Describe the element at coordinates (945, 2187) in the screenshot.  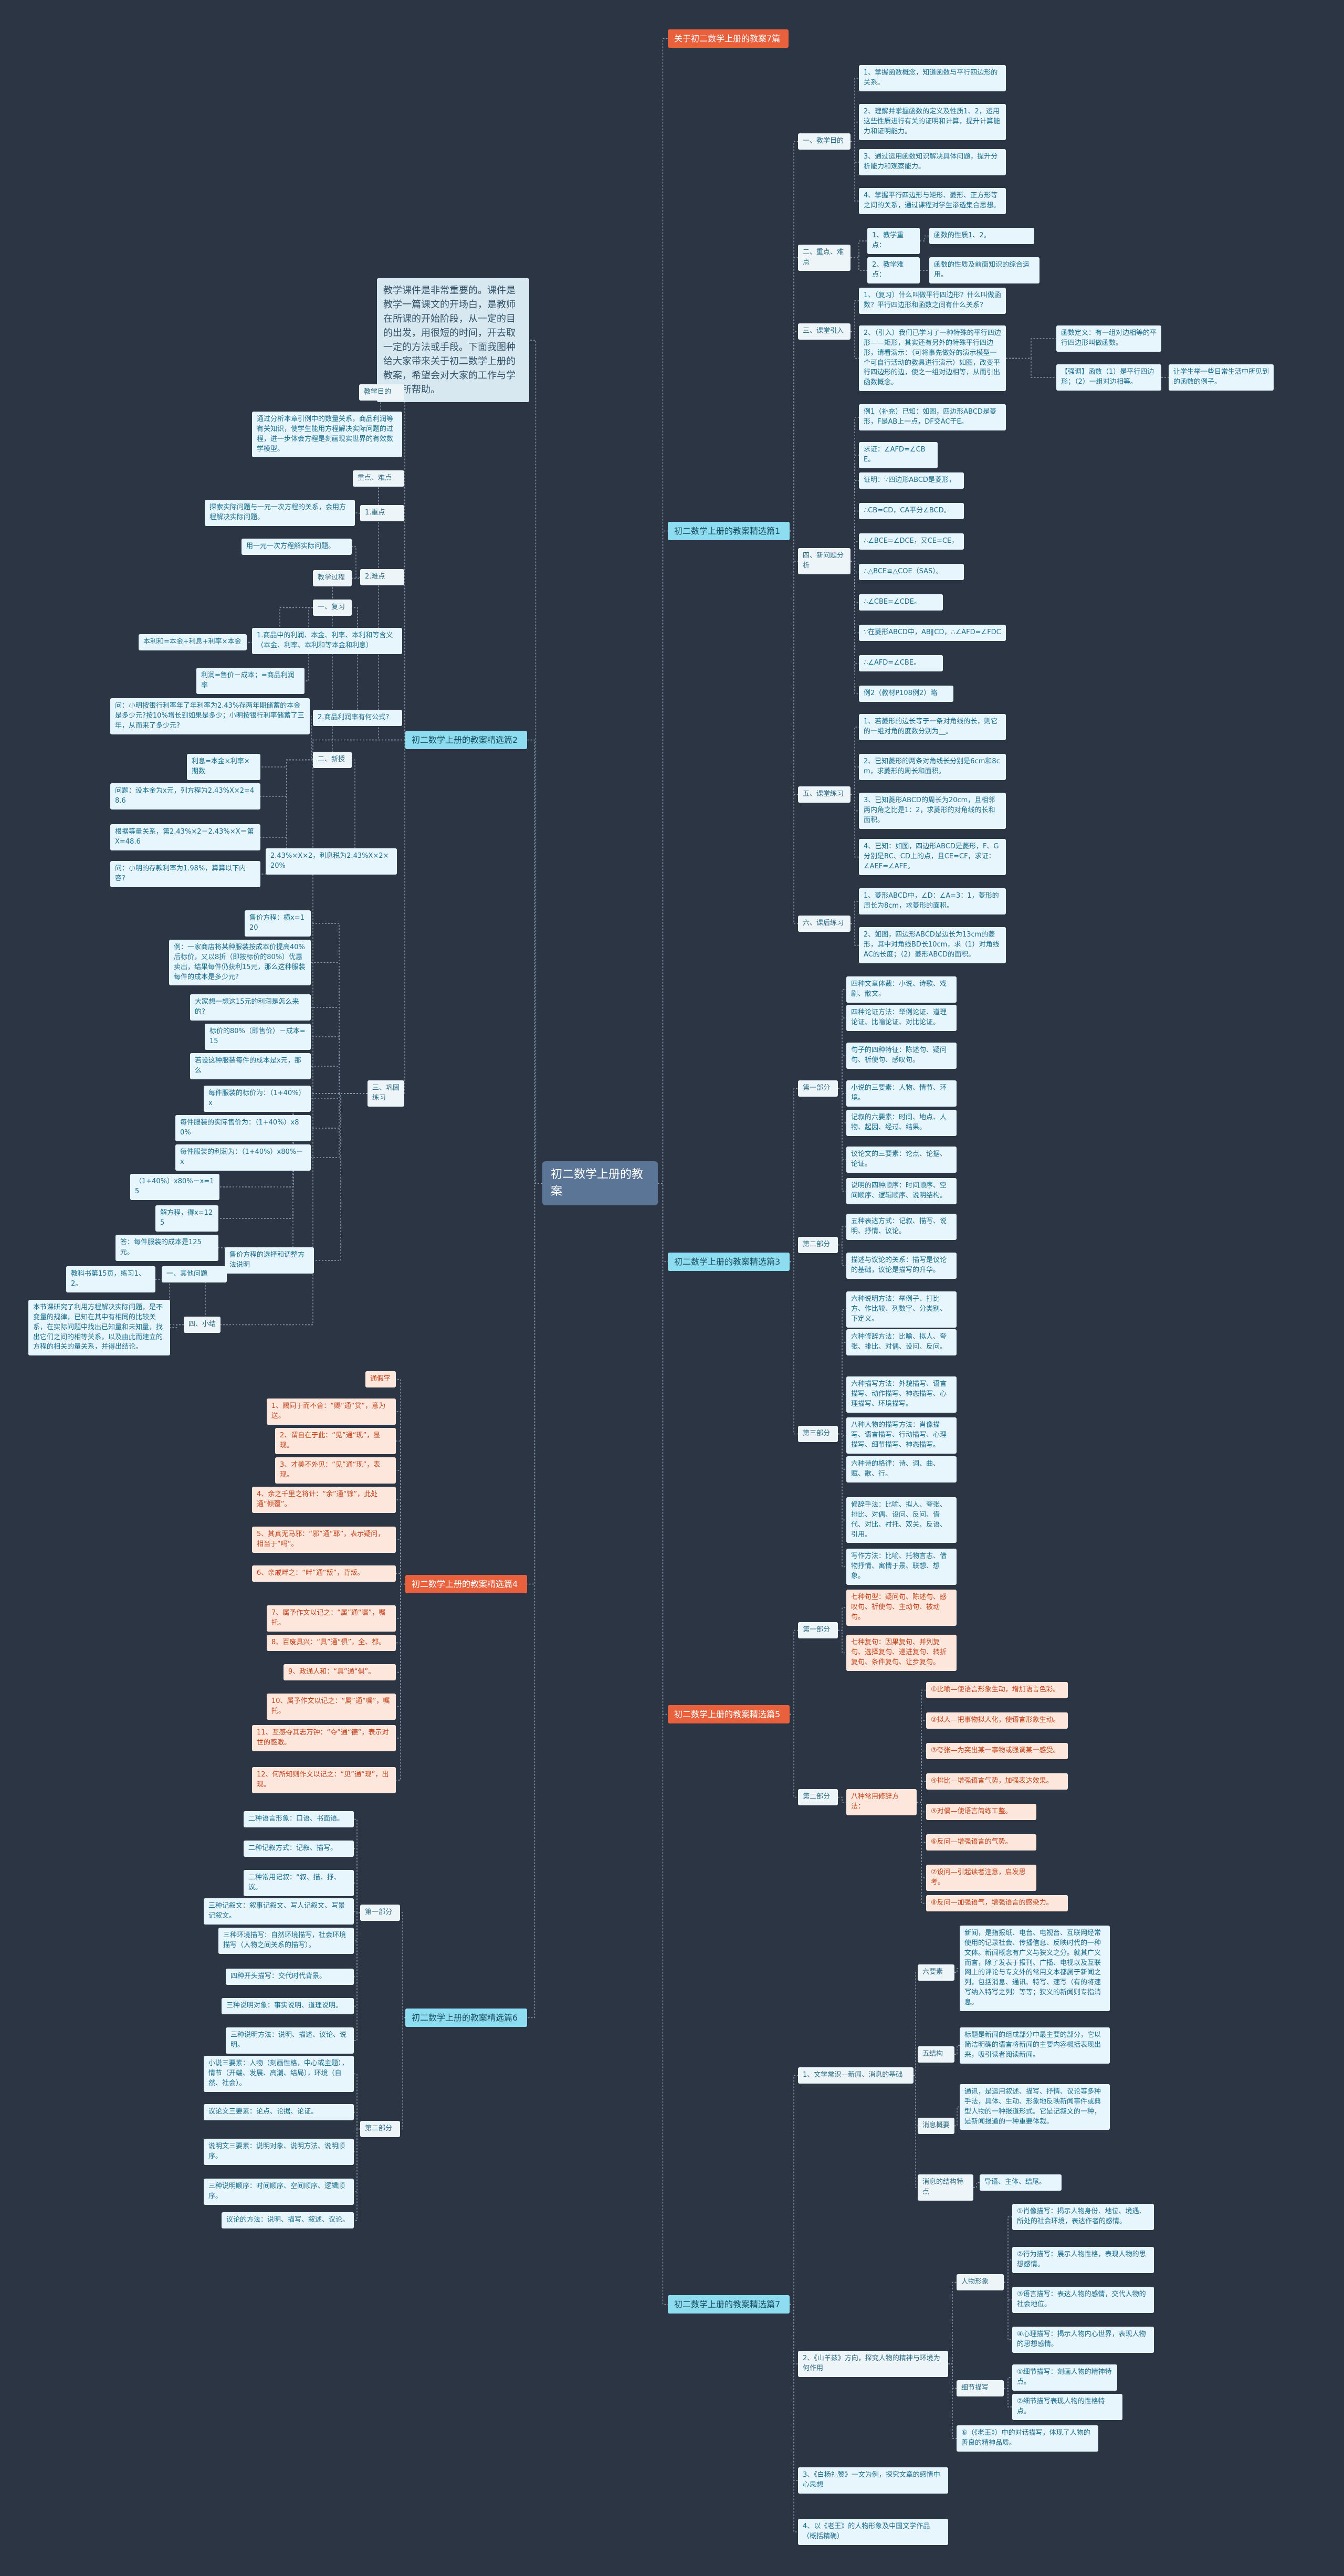
I see `l7-news-struct: 消息的结构特点` at that location.